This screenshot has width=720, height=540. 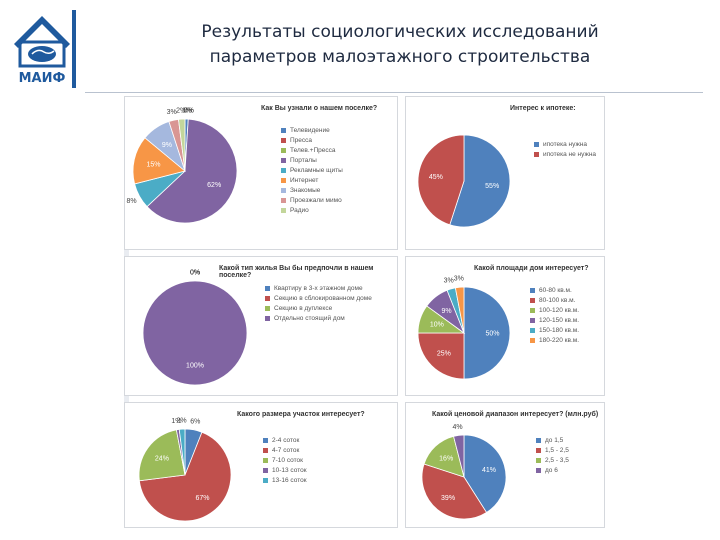 What do you see at coordinates (480, 181) in the screenshot?
I see `pie-slice-ипотека-нужна` at bounding box center [480, 181].